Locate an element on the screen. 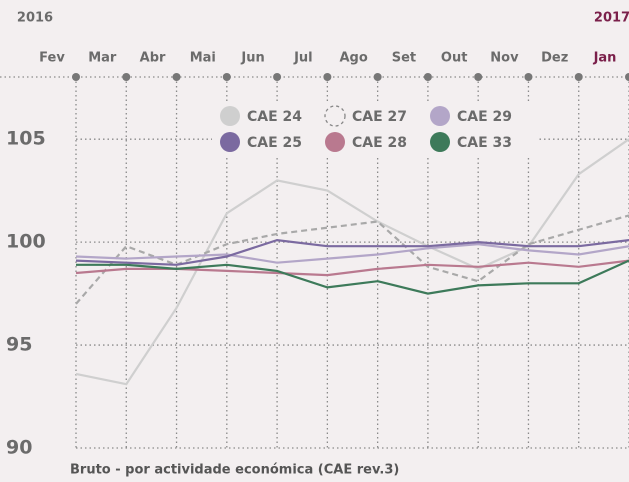  legend-label: CAE 25 is located at coordinates (274, 143).